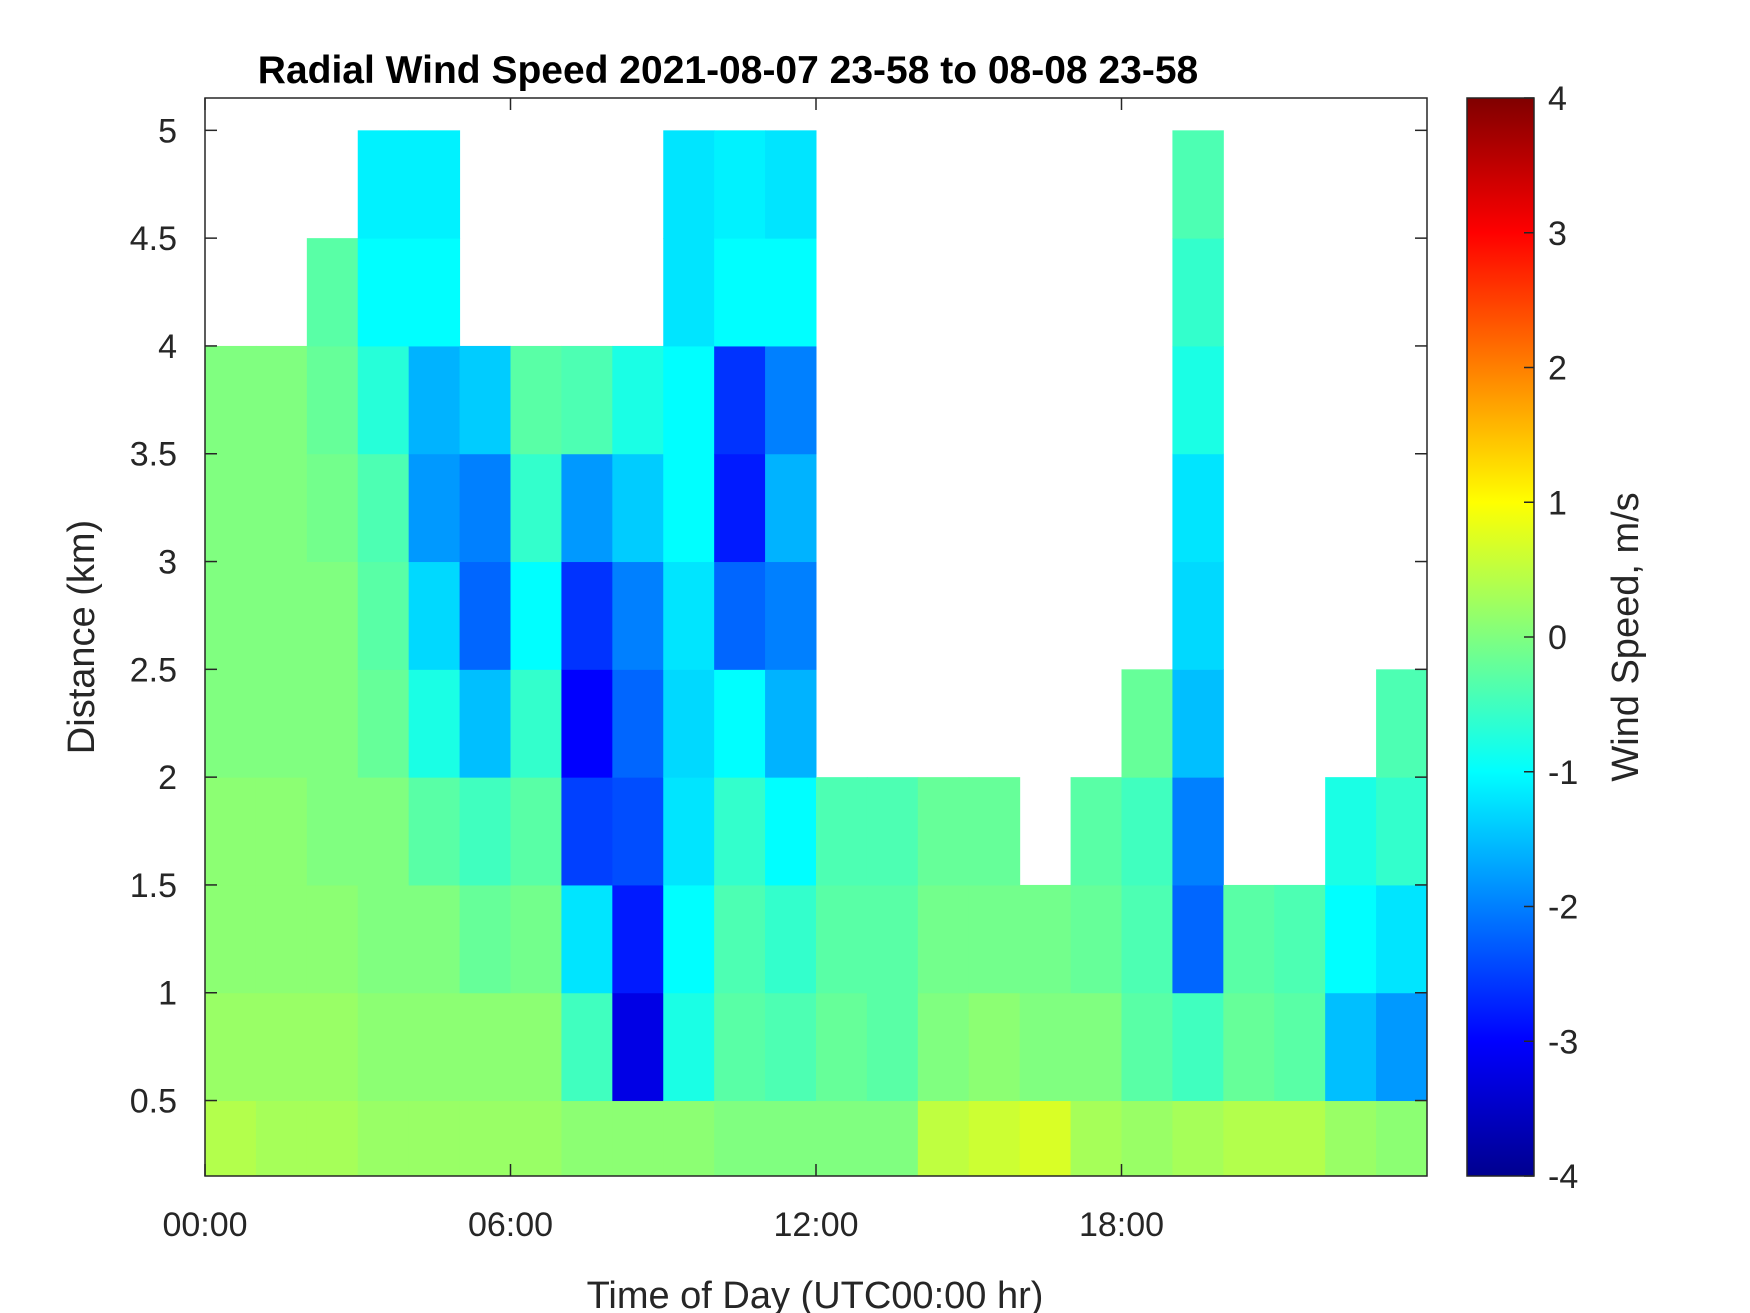 This screenshot has width=1750, height=1313. Describe the element at coordinates (167, 778) in the screenshot. I see `y-tick-label: 2` at that location.